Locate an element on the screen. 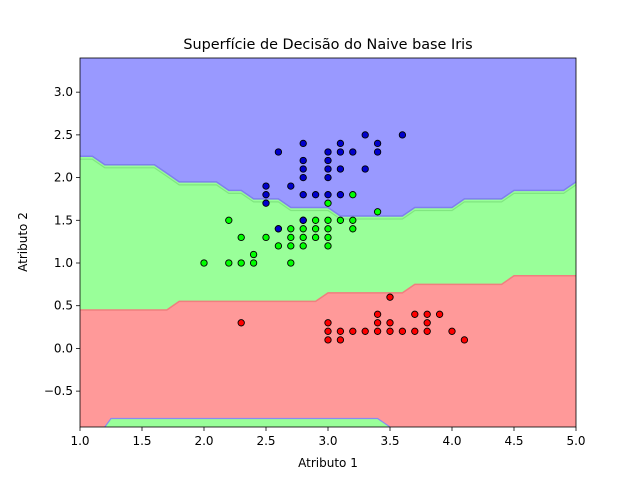 Image resolution: width=640 pixels, height=480 pixels. x-tick-label: 2.0 is located at coordinates (203, 441).